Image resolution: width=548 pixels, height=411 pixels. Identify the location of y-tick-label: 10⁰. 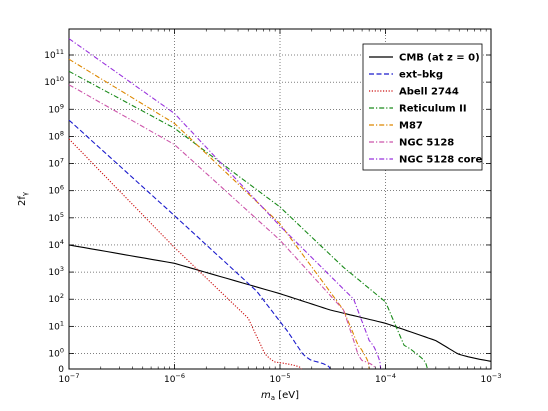
(56, 353).